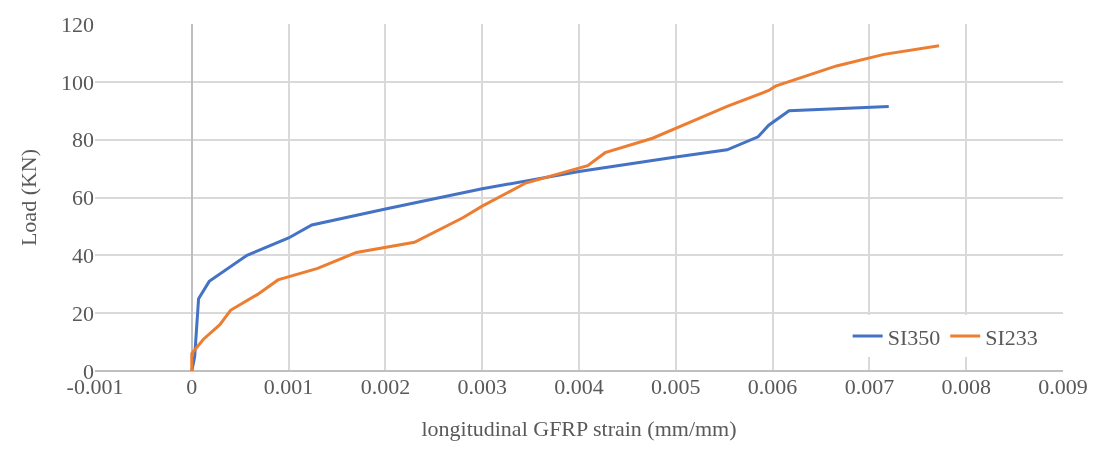 Image resolution: width=1115 pixels, height=471 pixels. Describe the element at coordinates (966, 386) in the screenshot. I see `x-tick-label: 0.008` at that location.